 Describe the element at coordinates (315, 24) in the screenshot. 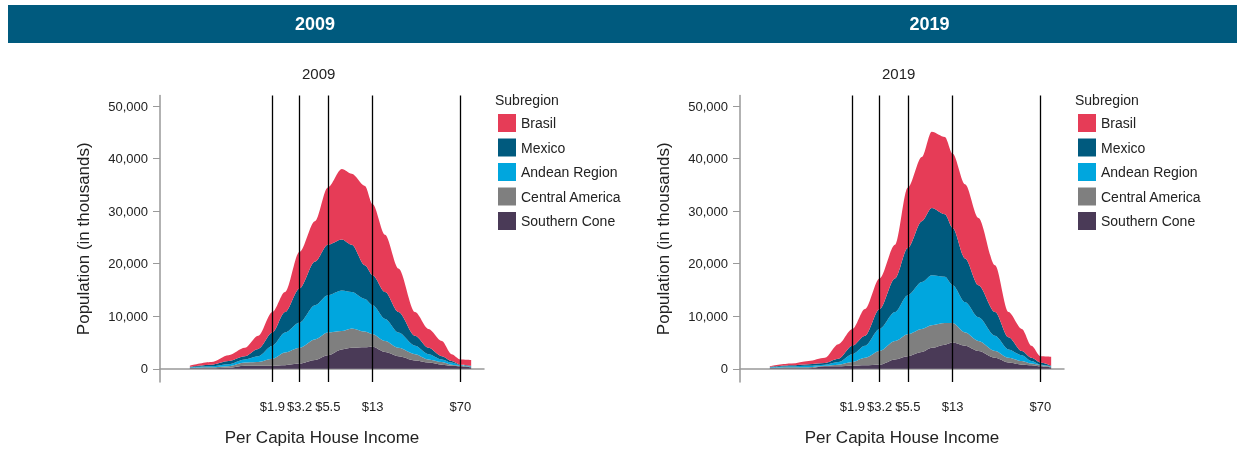

I see `chart-subtitle: 2009` at that location.